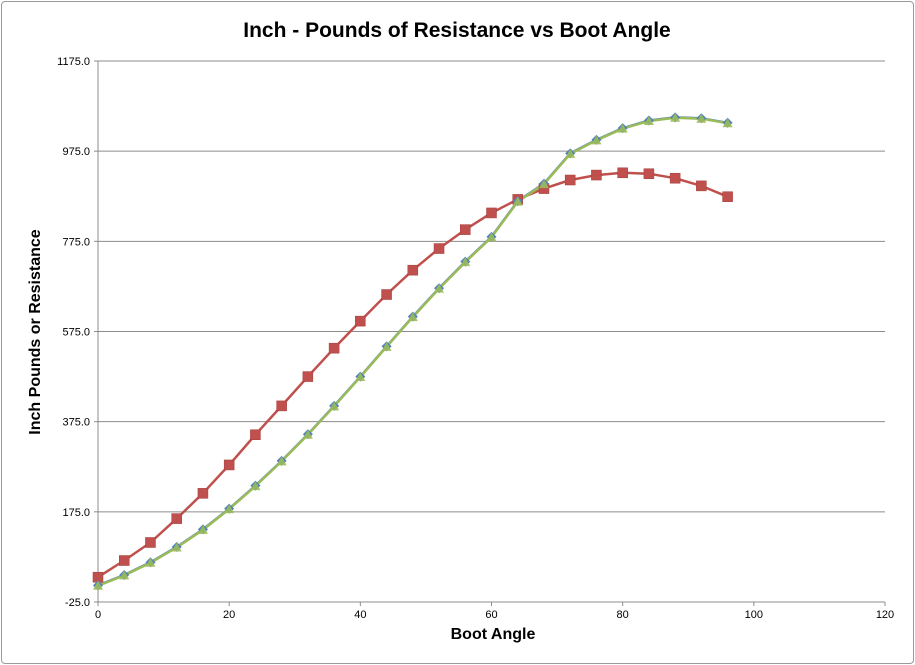 The image size is (915, 665). What do you see at coordinates (885, 615) in the screenshot?
I see `x-tick-label: 120` at bounding box center [885, 615].